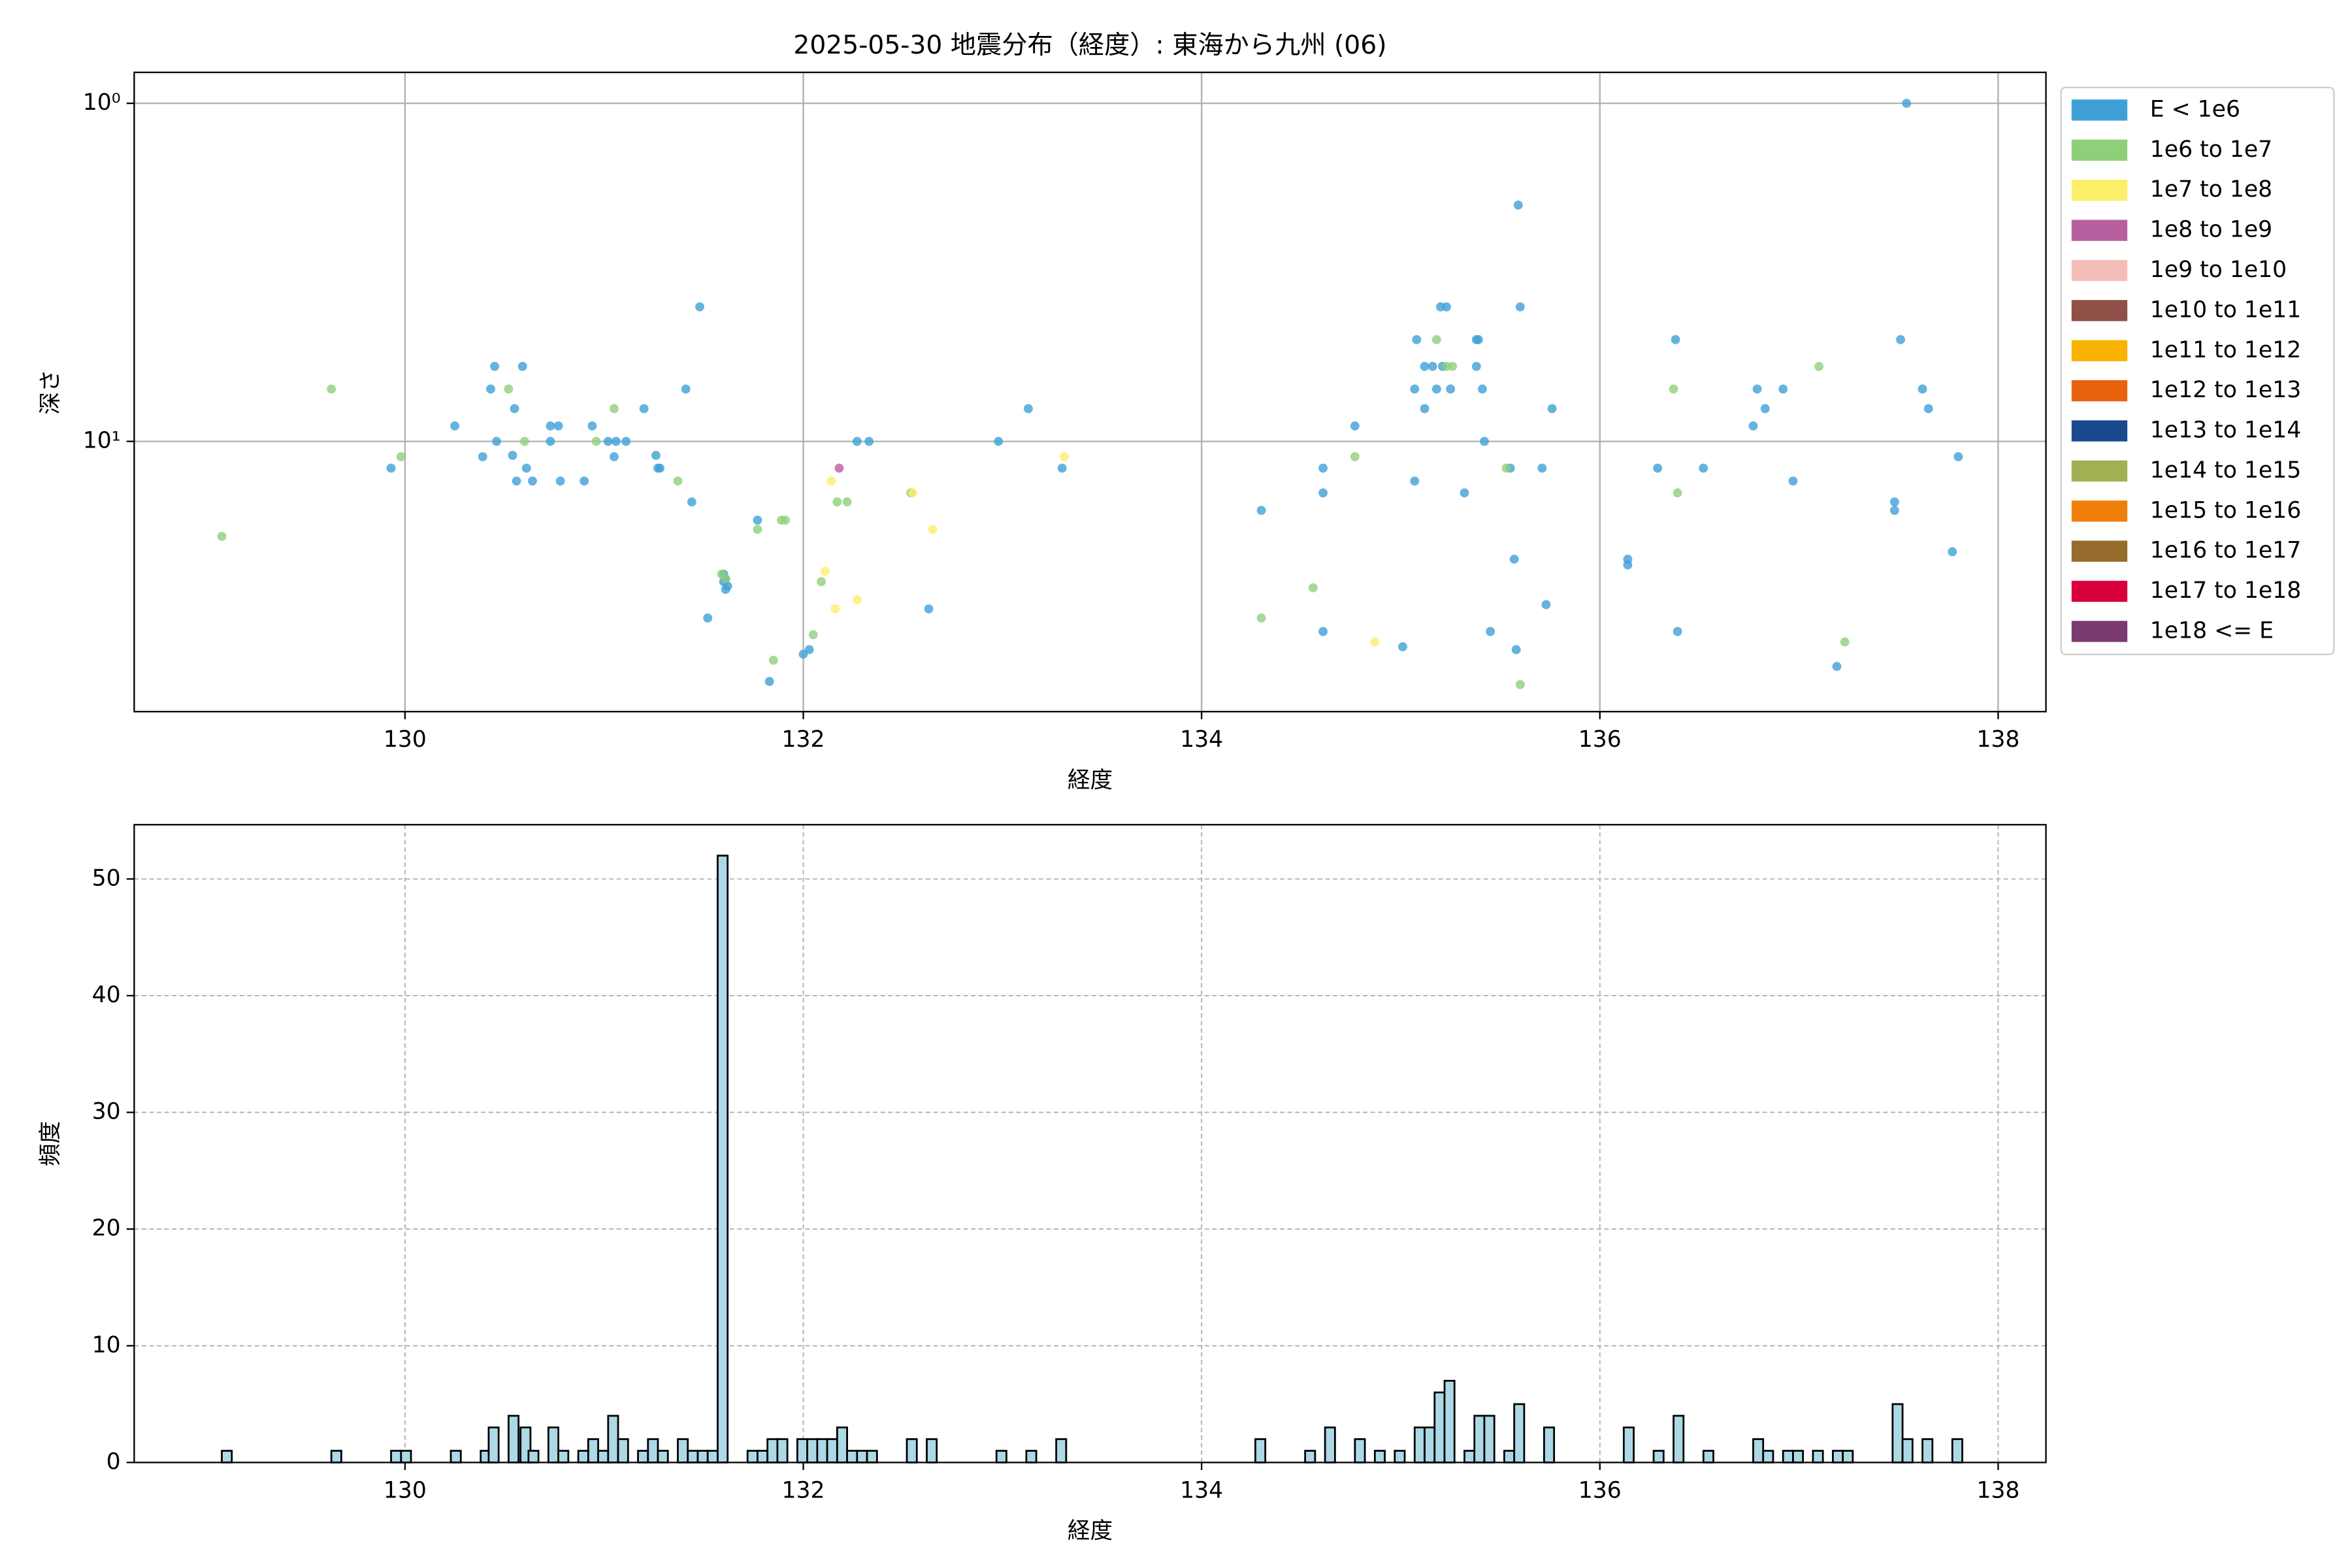  I want to click on legend-label: 1e9 to 1e10, so click(2218, 270).